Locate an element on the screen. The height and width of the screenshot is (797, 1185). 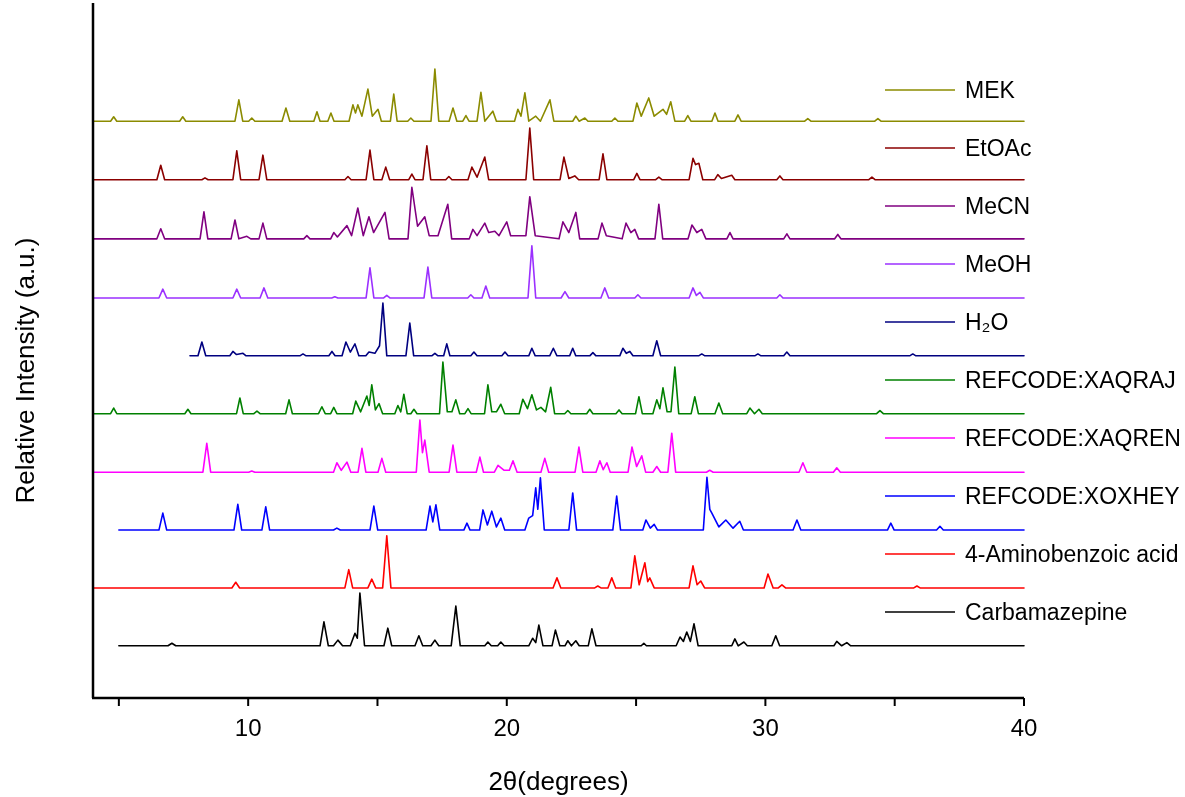
legend-label: MEK is located at coordinates (990, 90).